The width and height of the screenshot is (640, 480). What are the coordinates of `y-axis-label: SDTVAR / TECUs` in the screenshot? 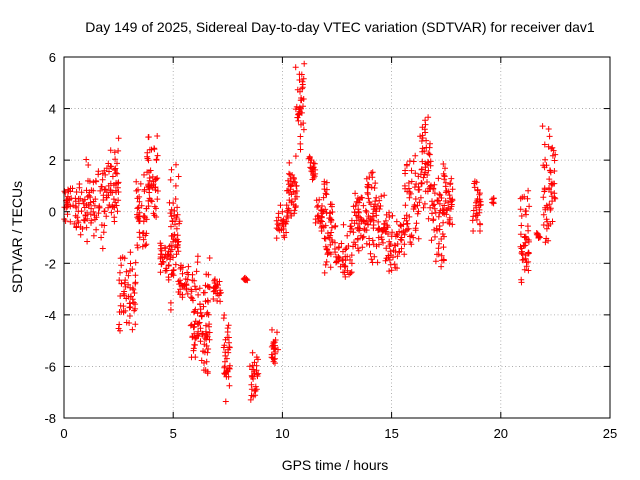 It's located at (17, 237).